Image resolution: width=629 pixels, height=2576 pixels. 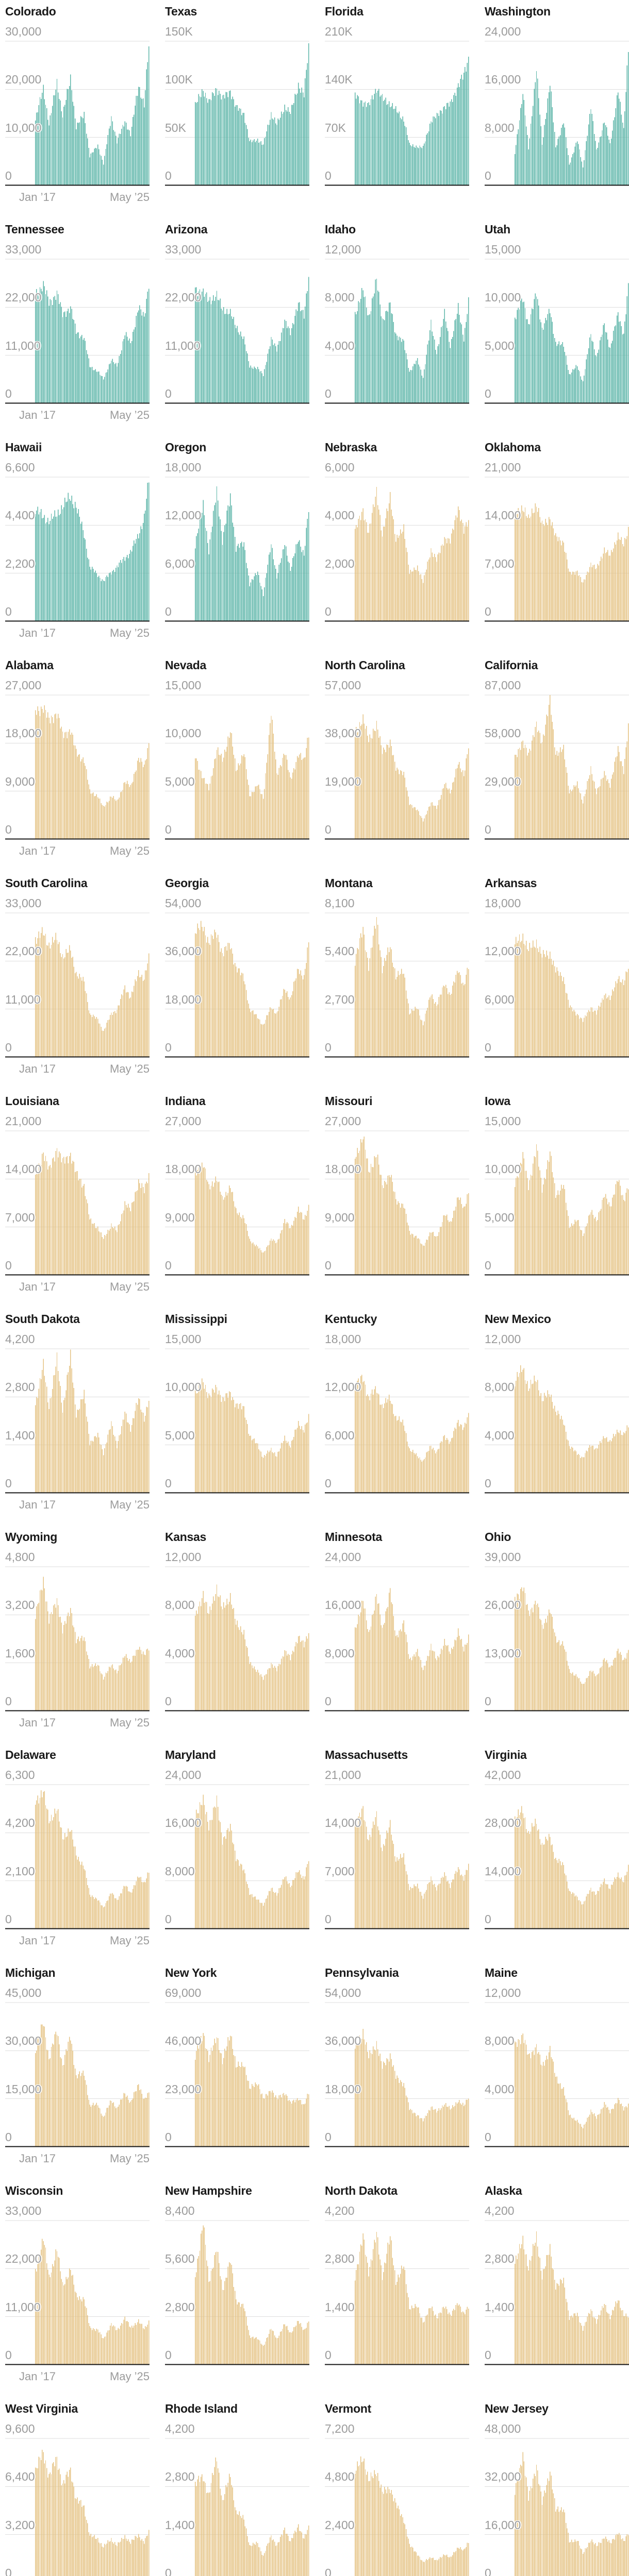 I want to click on y-axis-label: 14,000, so click(x=24, y=1169).